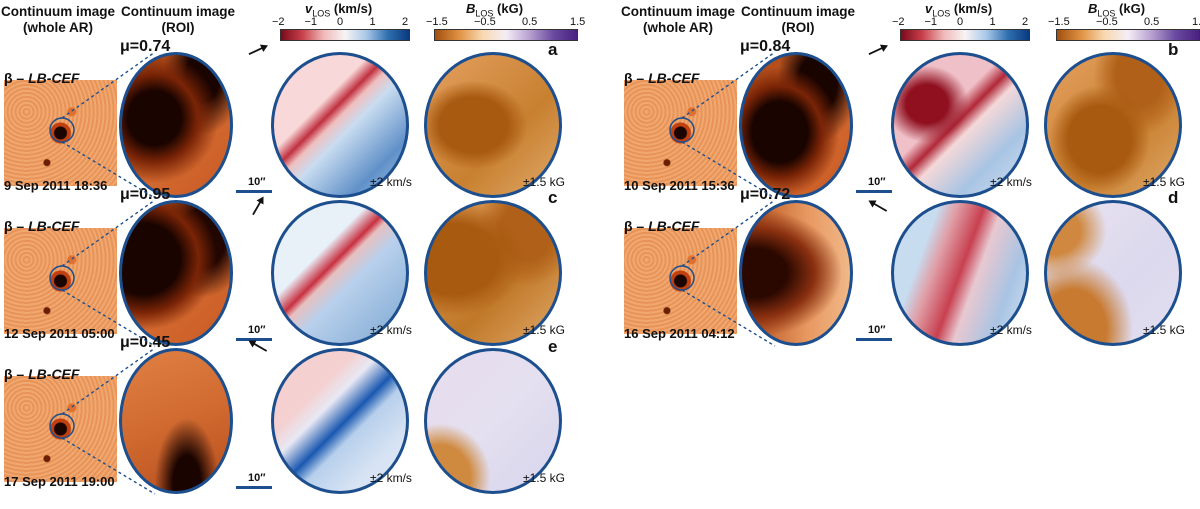 This screenshot has width=1200, height=509. Describe the element at coordinates (351, 8) in the screenshot. I see `vlos-unit: (km/s)` at that location.